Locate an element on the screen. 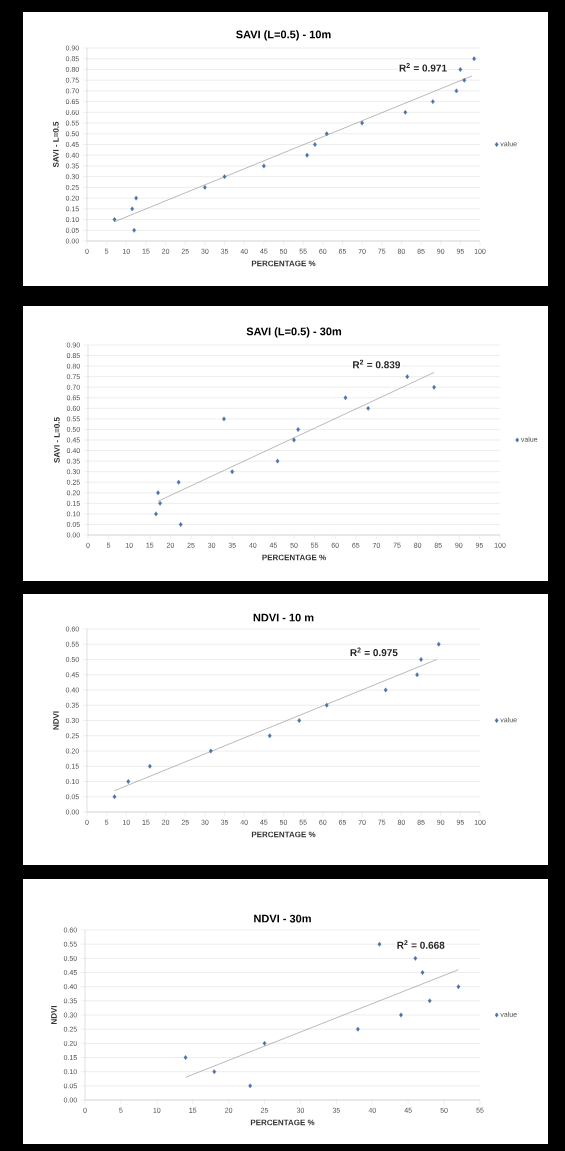 This screenshot has height=1151, width=565. chart-title: SAVI (L=0.5) - 30m is located at coordinates (294, 332).